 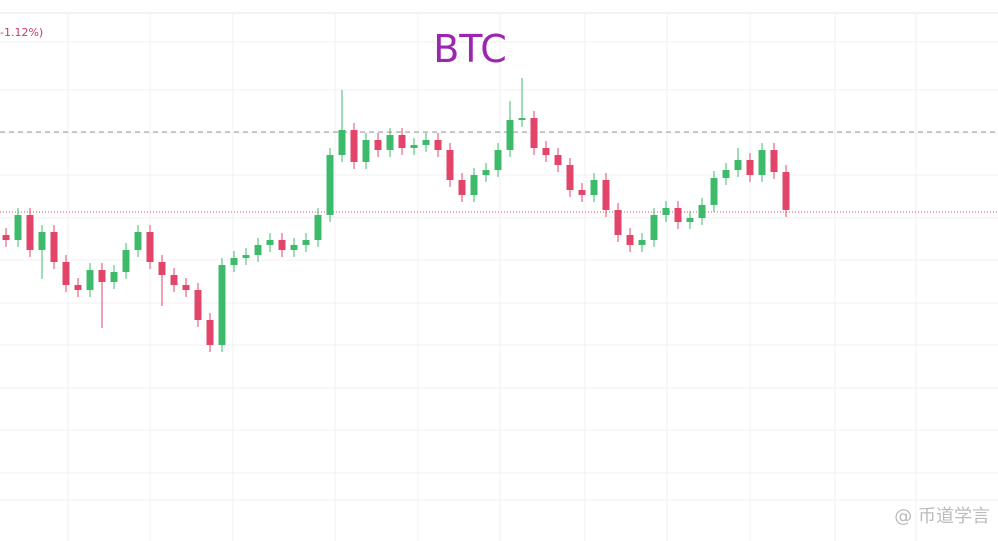 What do you see at coordinates (21, 32) in the screenshot?
I see `change-label: -1.12%)` at bounding box center [21, 32].